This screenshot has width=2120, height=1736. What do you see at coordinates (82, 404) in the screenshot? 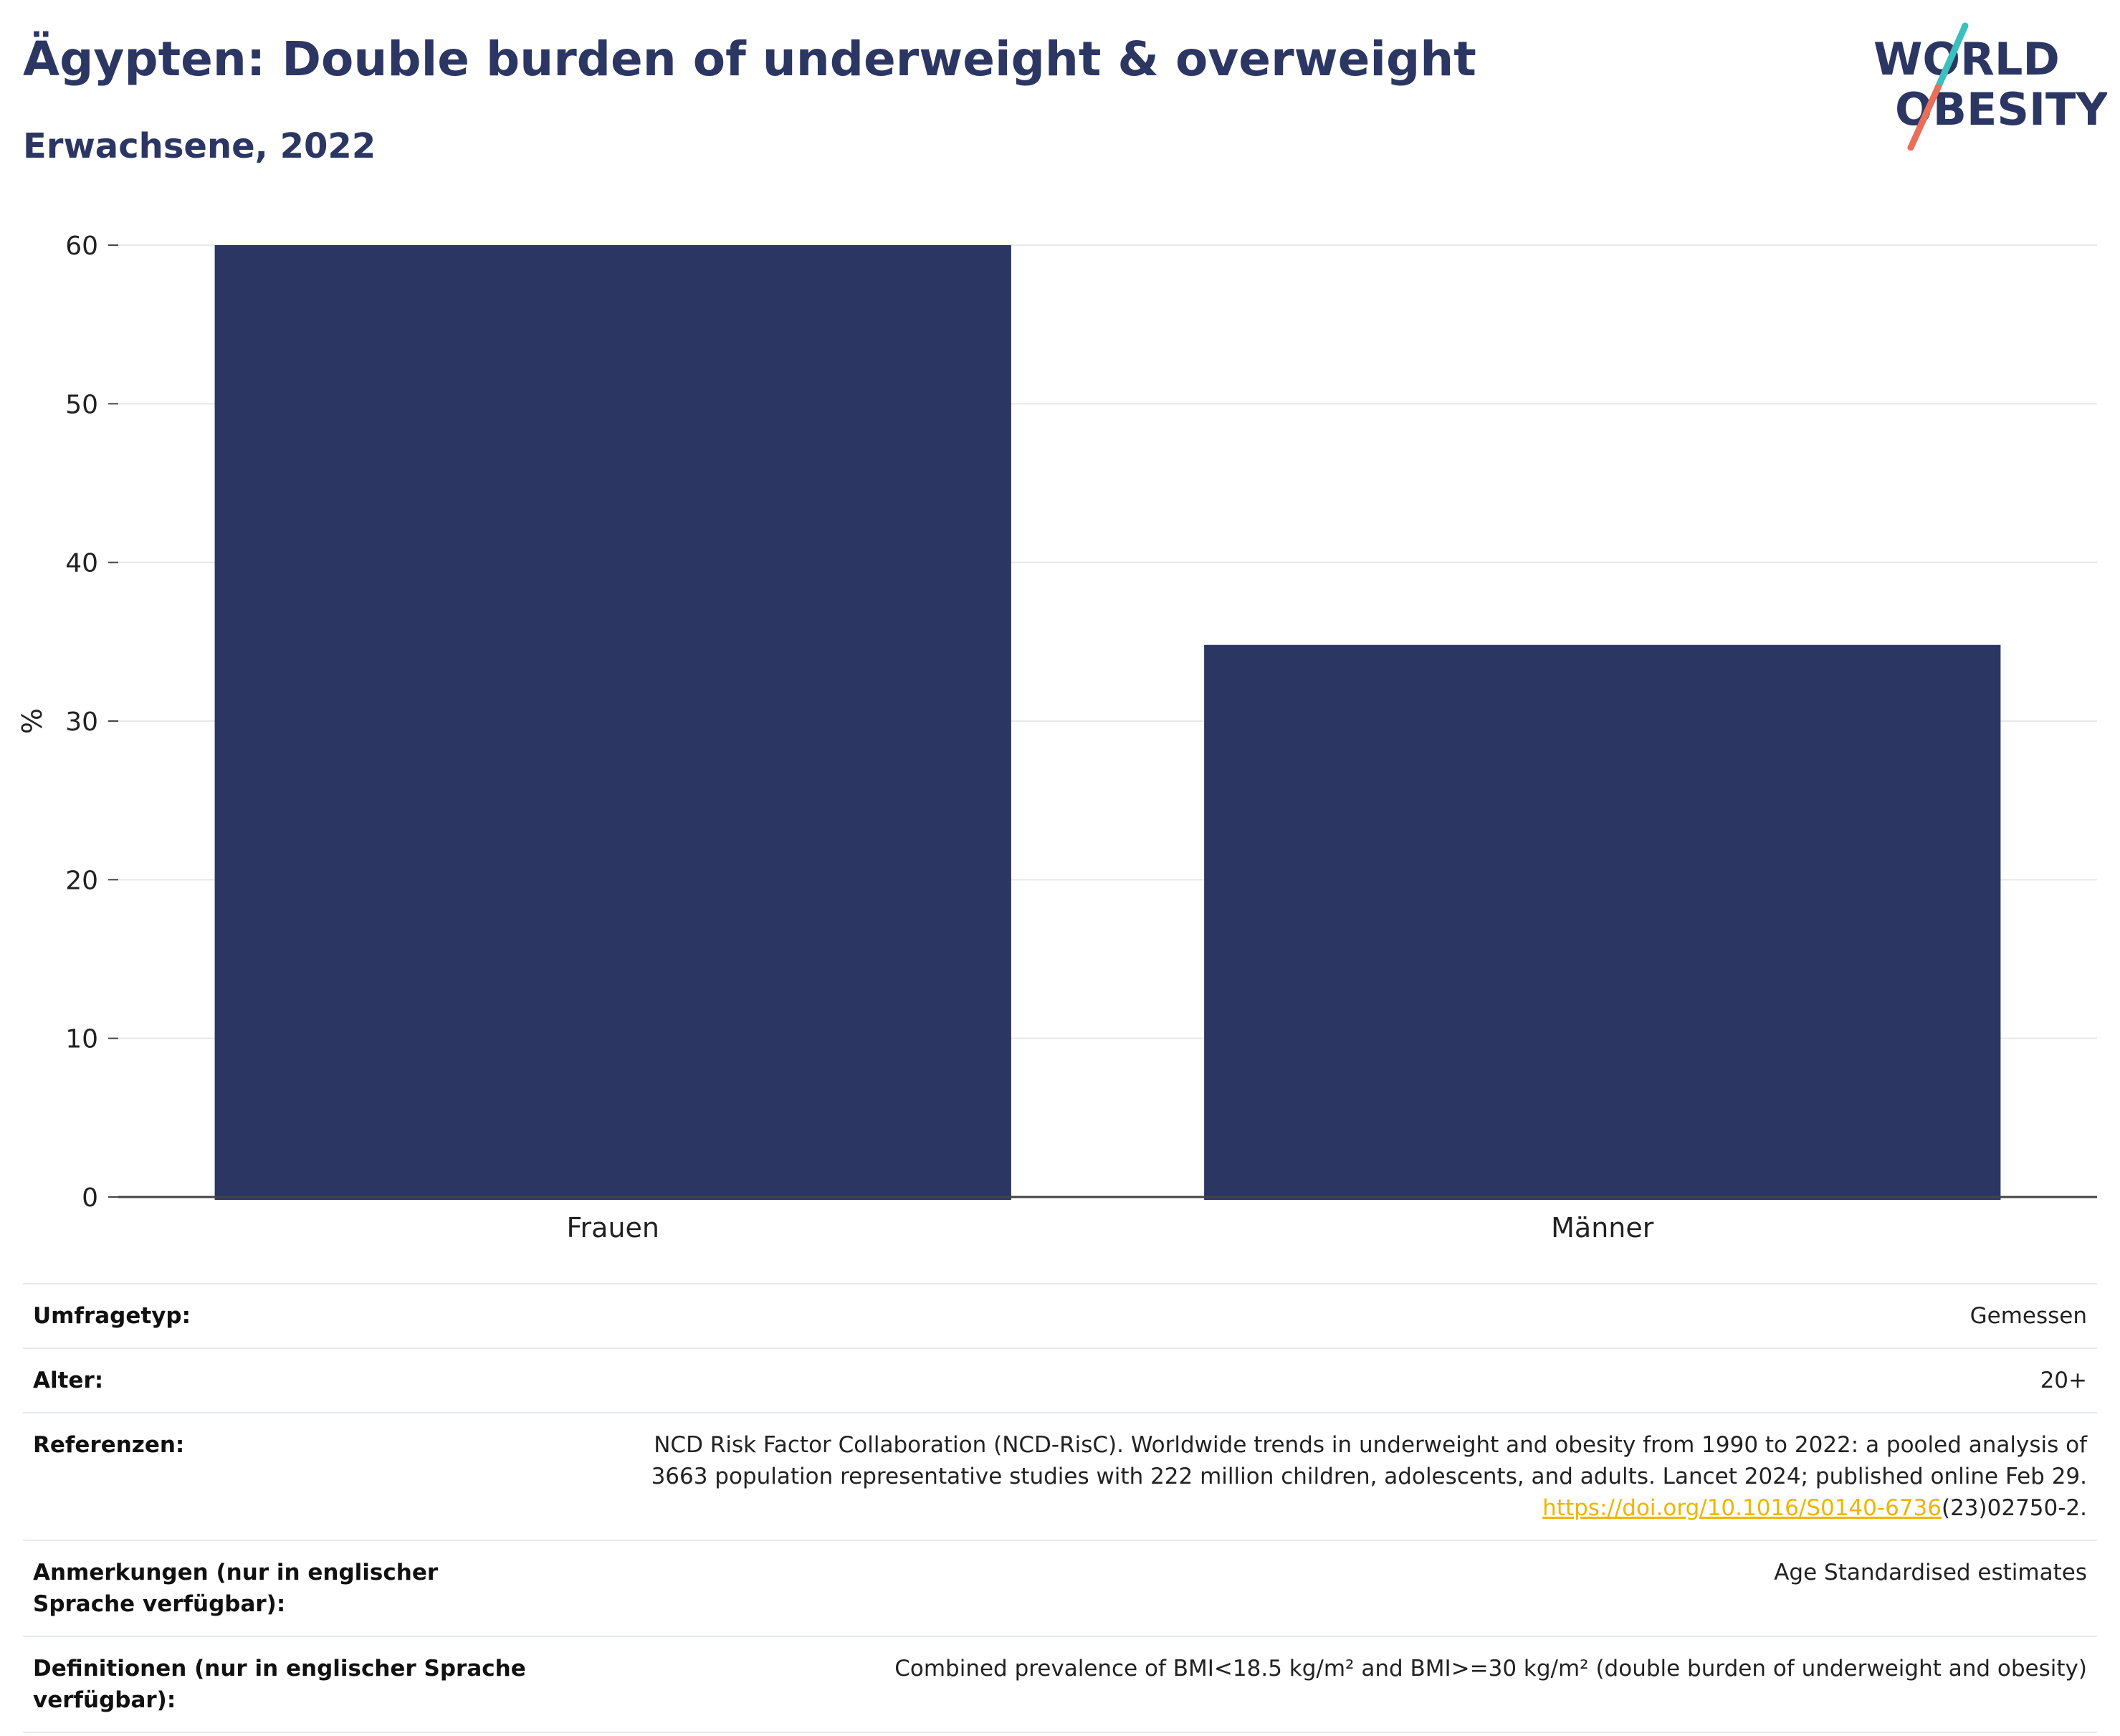
I see `y-tick-label: 50` at bounding box center [82, 404].